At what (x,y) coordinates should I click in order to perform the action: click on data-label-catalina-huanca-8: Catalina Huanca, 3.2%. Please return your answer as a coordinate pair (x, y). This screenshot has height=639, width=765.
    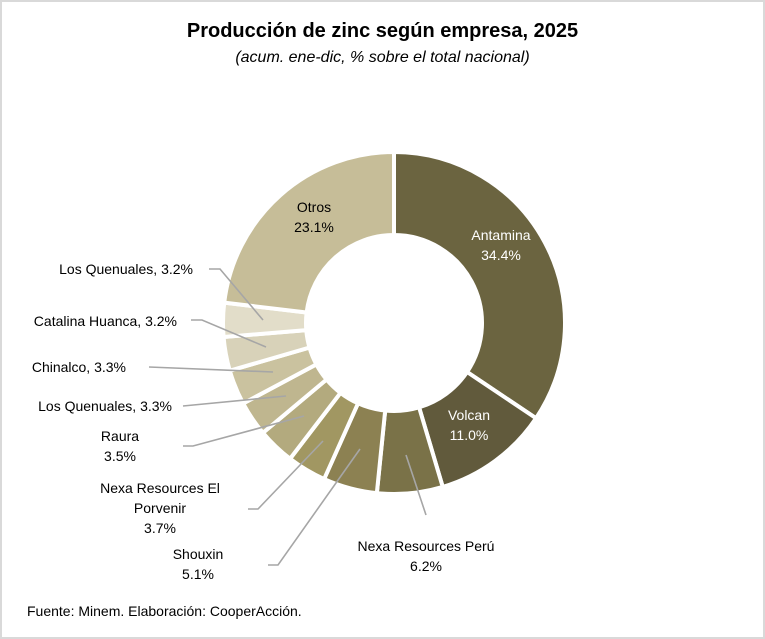
    Looking at the image, I should click on (105, 321).